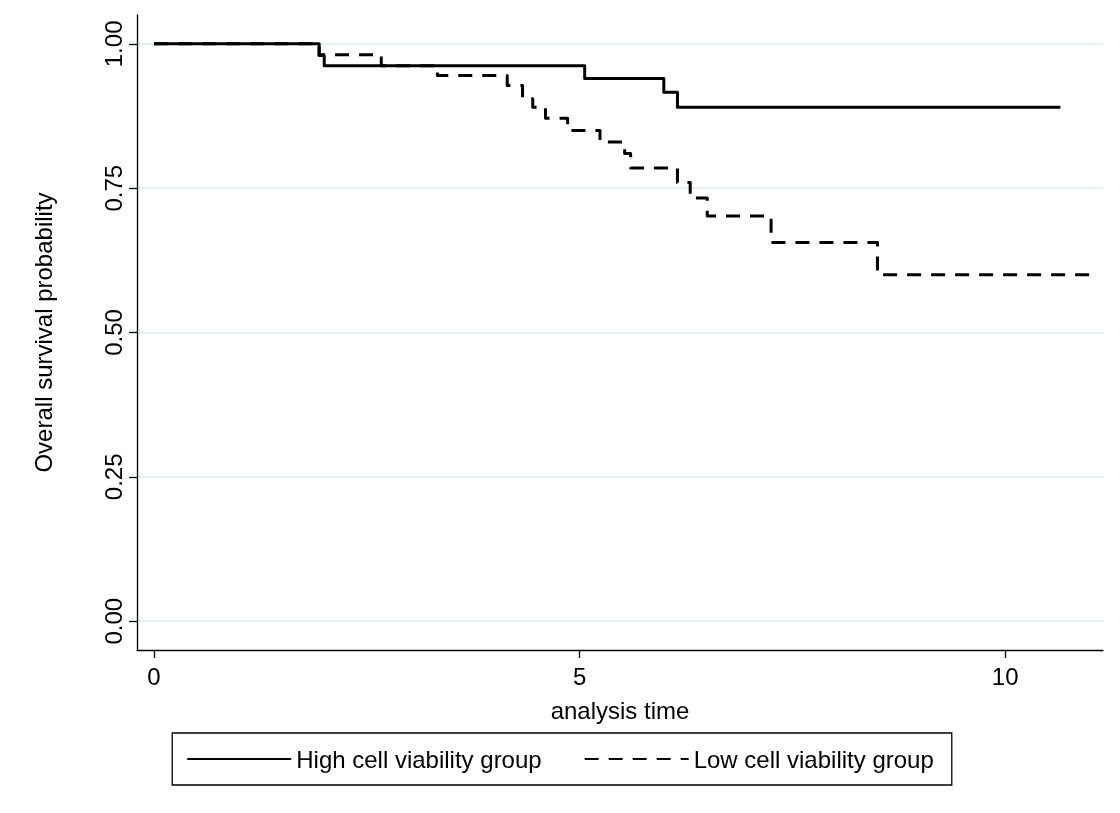 The height and width of the screenshot is (813, 1120). What do you see at coordinates (43, 332) in the screenshot?
I see `y-axis-title: Overall survival probability` at bounding box center [43, 332].